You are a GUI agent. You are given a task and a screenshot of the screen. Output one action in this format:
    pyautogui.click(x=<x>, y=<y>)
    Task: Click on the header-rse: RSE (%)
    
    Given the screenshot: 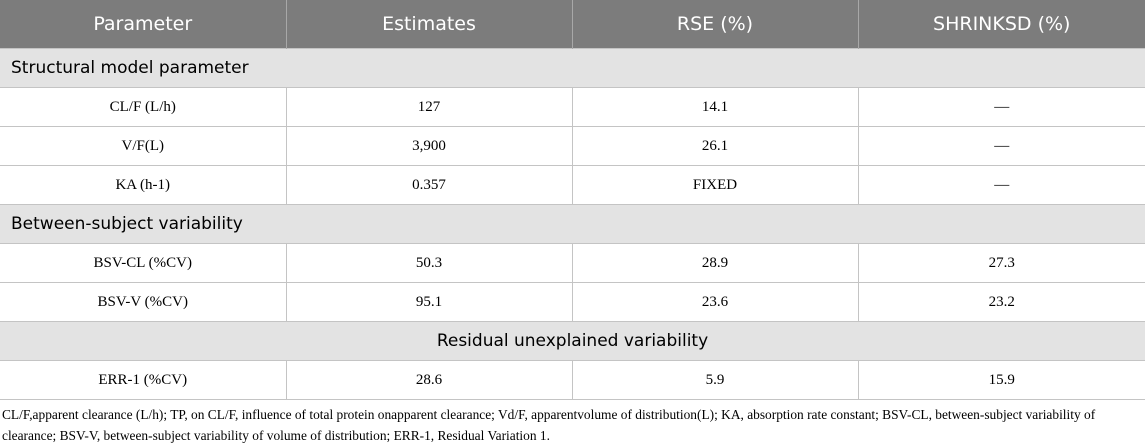 What is the action you would take?
    pyautogui.click(x=714, y=24)
    